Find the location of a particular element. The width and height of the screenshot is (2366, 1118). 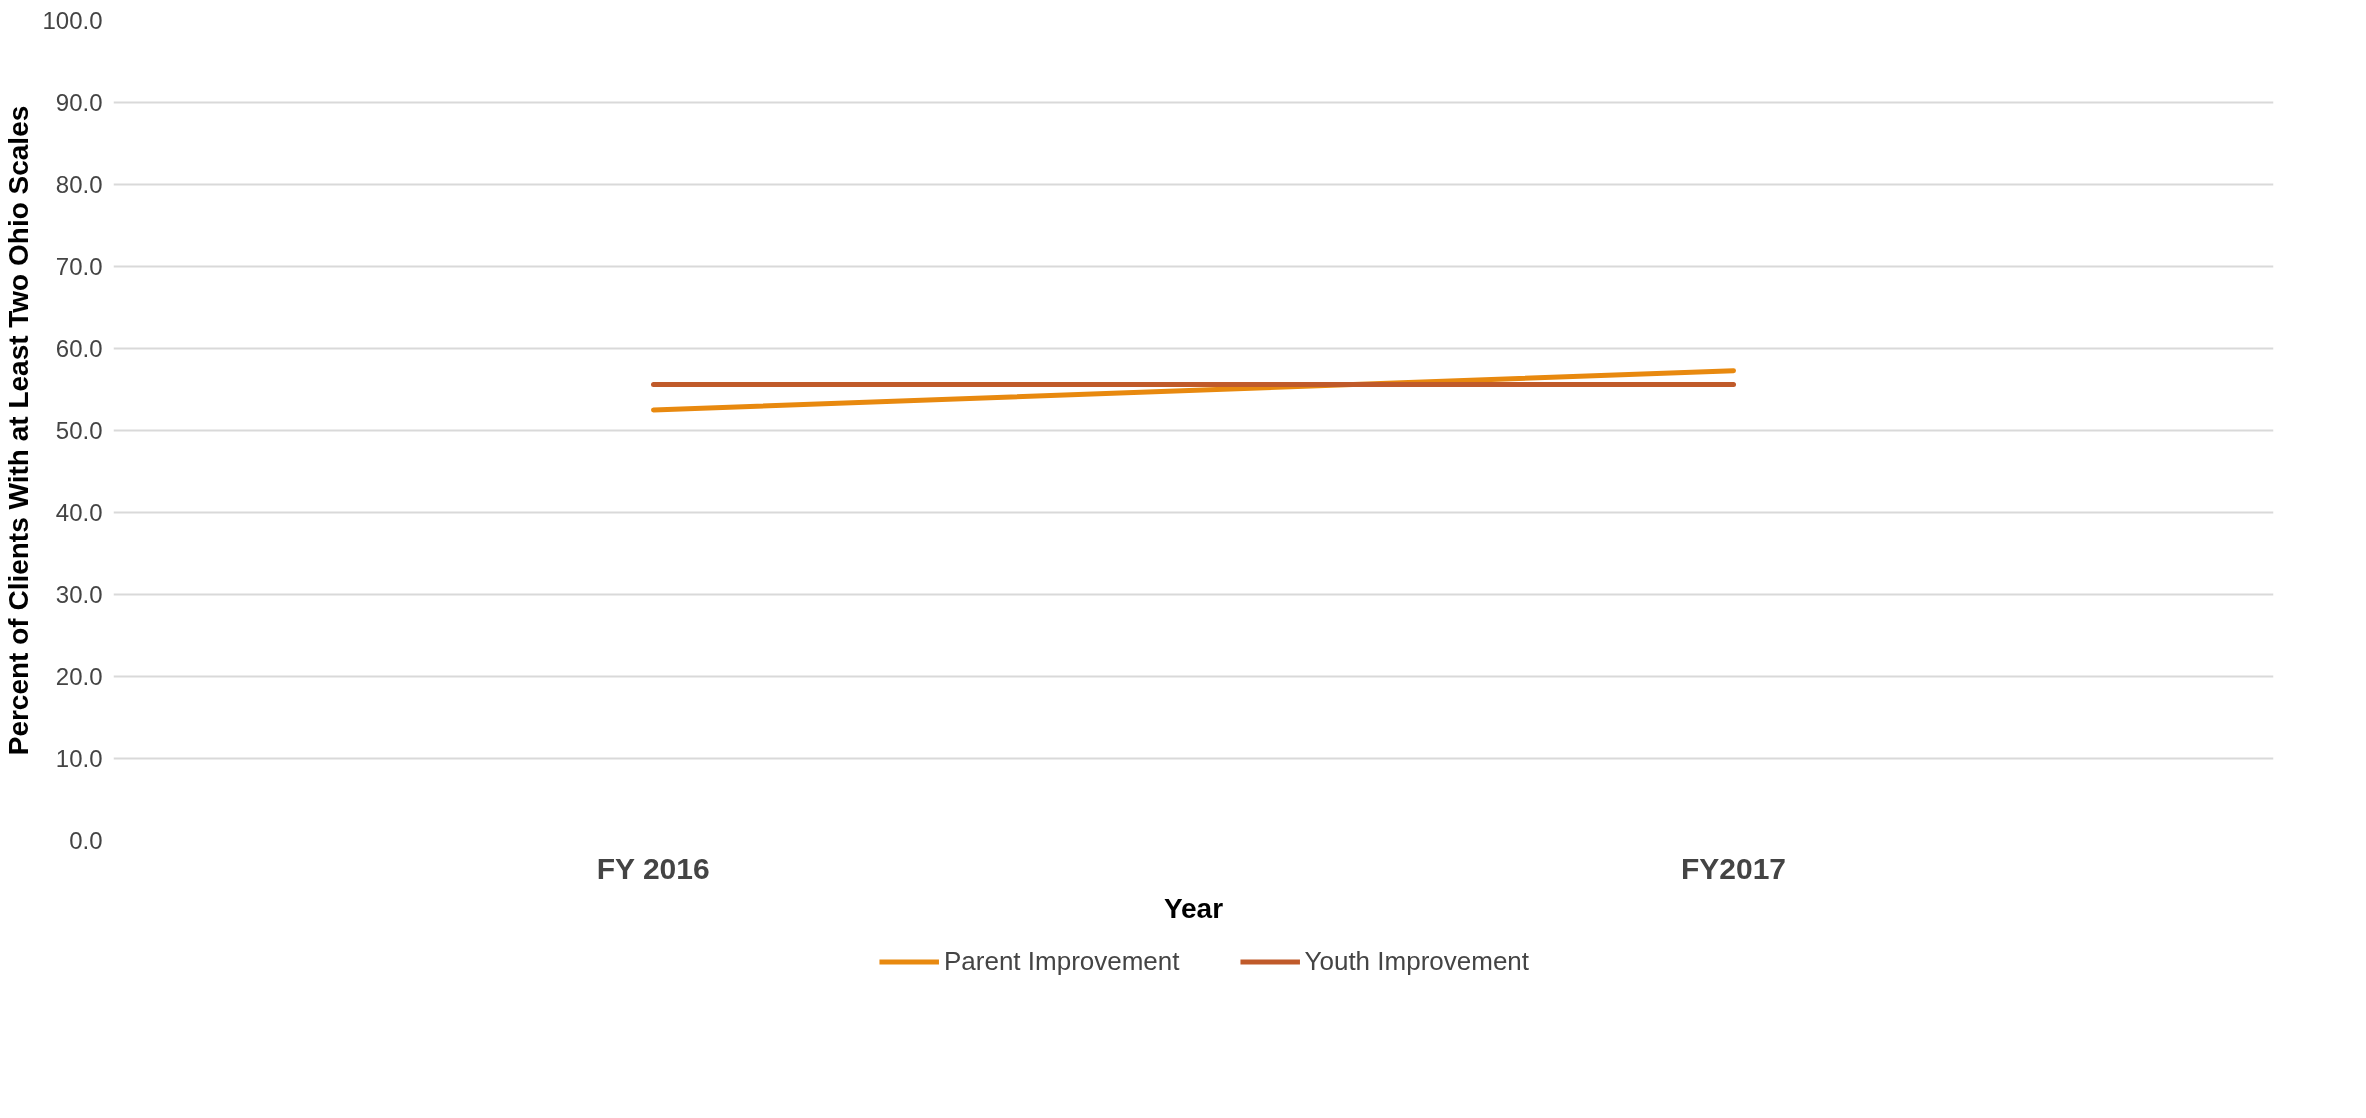

y-tick-label: 90.0 is located at coordinates (79, 102).